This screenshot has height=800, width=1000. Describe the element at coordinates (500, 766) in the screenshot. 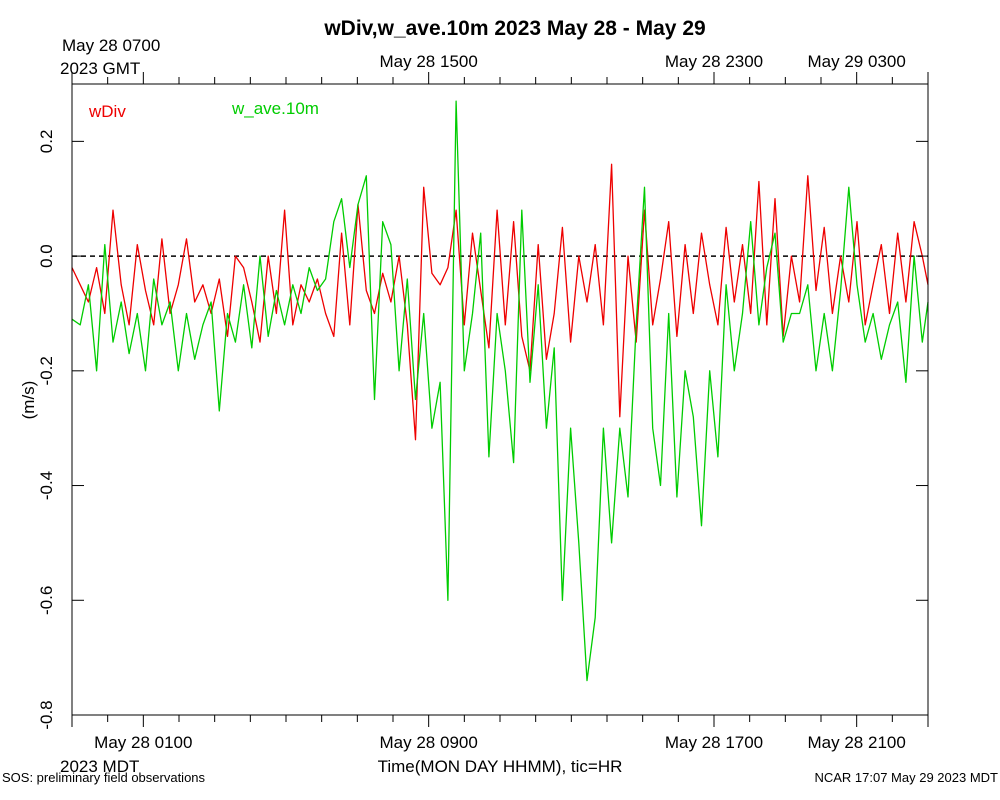

I see `x-axis-label: Time(MON DAY HHMM), tic=HR` at that location.